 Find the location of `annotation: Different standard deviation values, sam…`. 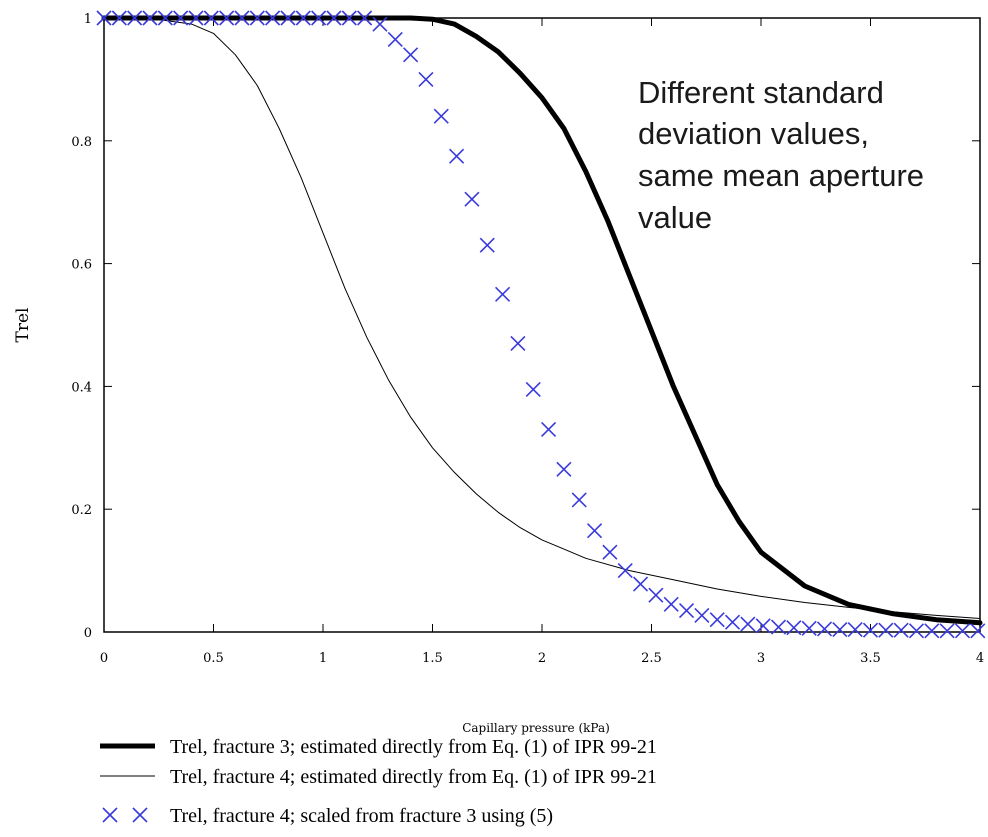

annotation: Different standard deviation values, sam… is located at coordinates (781, 155).